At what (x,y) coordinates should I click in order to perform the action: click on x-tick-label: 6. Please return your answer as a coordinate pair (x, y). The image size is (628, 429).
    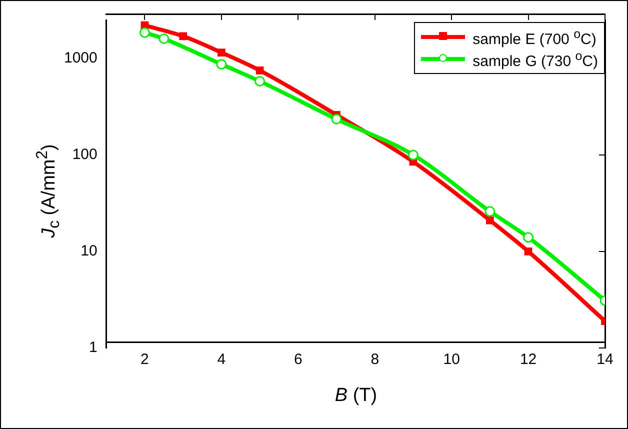
    Looking at the image, I should click on (298, 359).